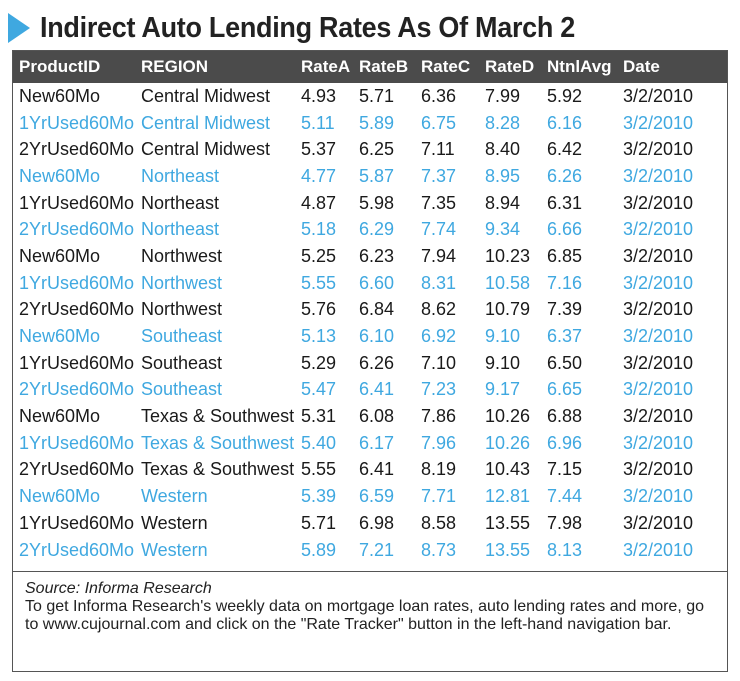 This screenshot has height=681, width=740. I want to click on table-cell: 6.36, so click(439, 95).